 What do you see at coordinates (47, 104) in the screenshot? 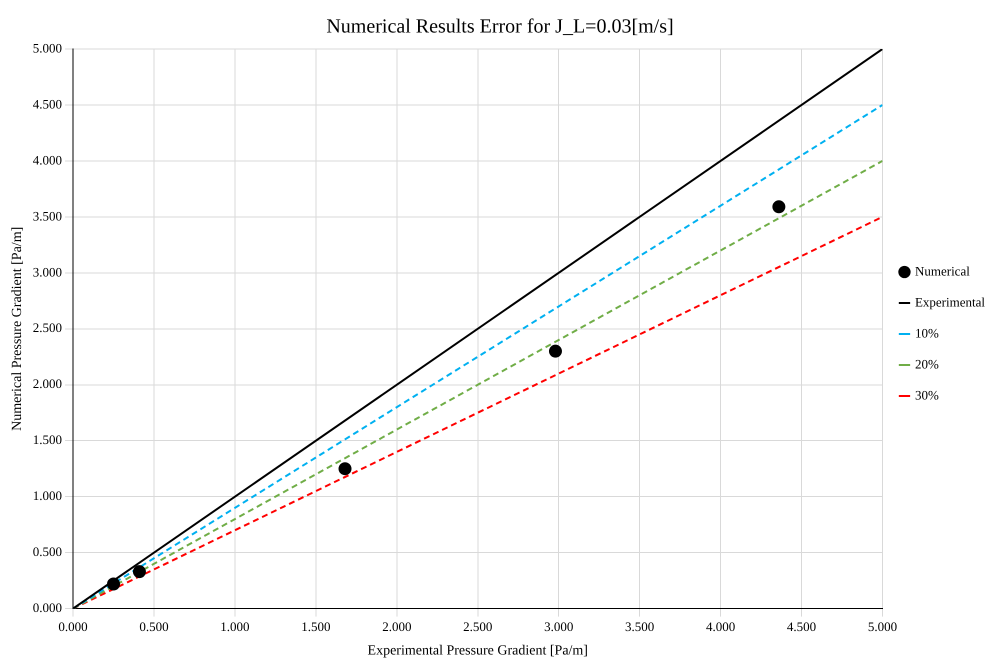
I see `y-tick-label: 4.500` at bounding box center [47, 104].